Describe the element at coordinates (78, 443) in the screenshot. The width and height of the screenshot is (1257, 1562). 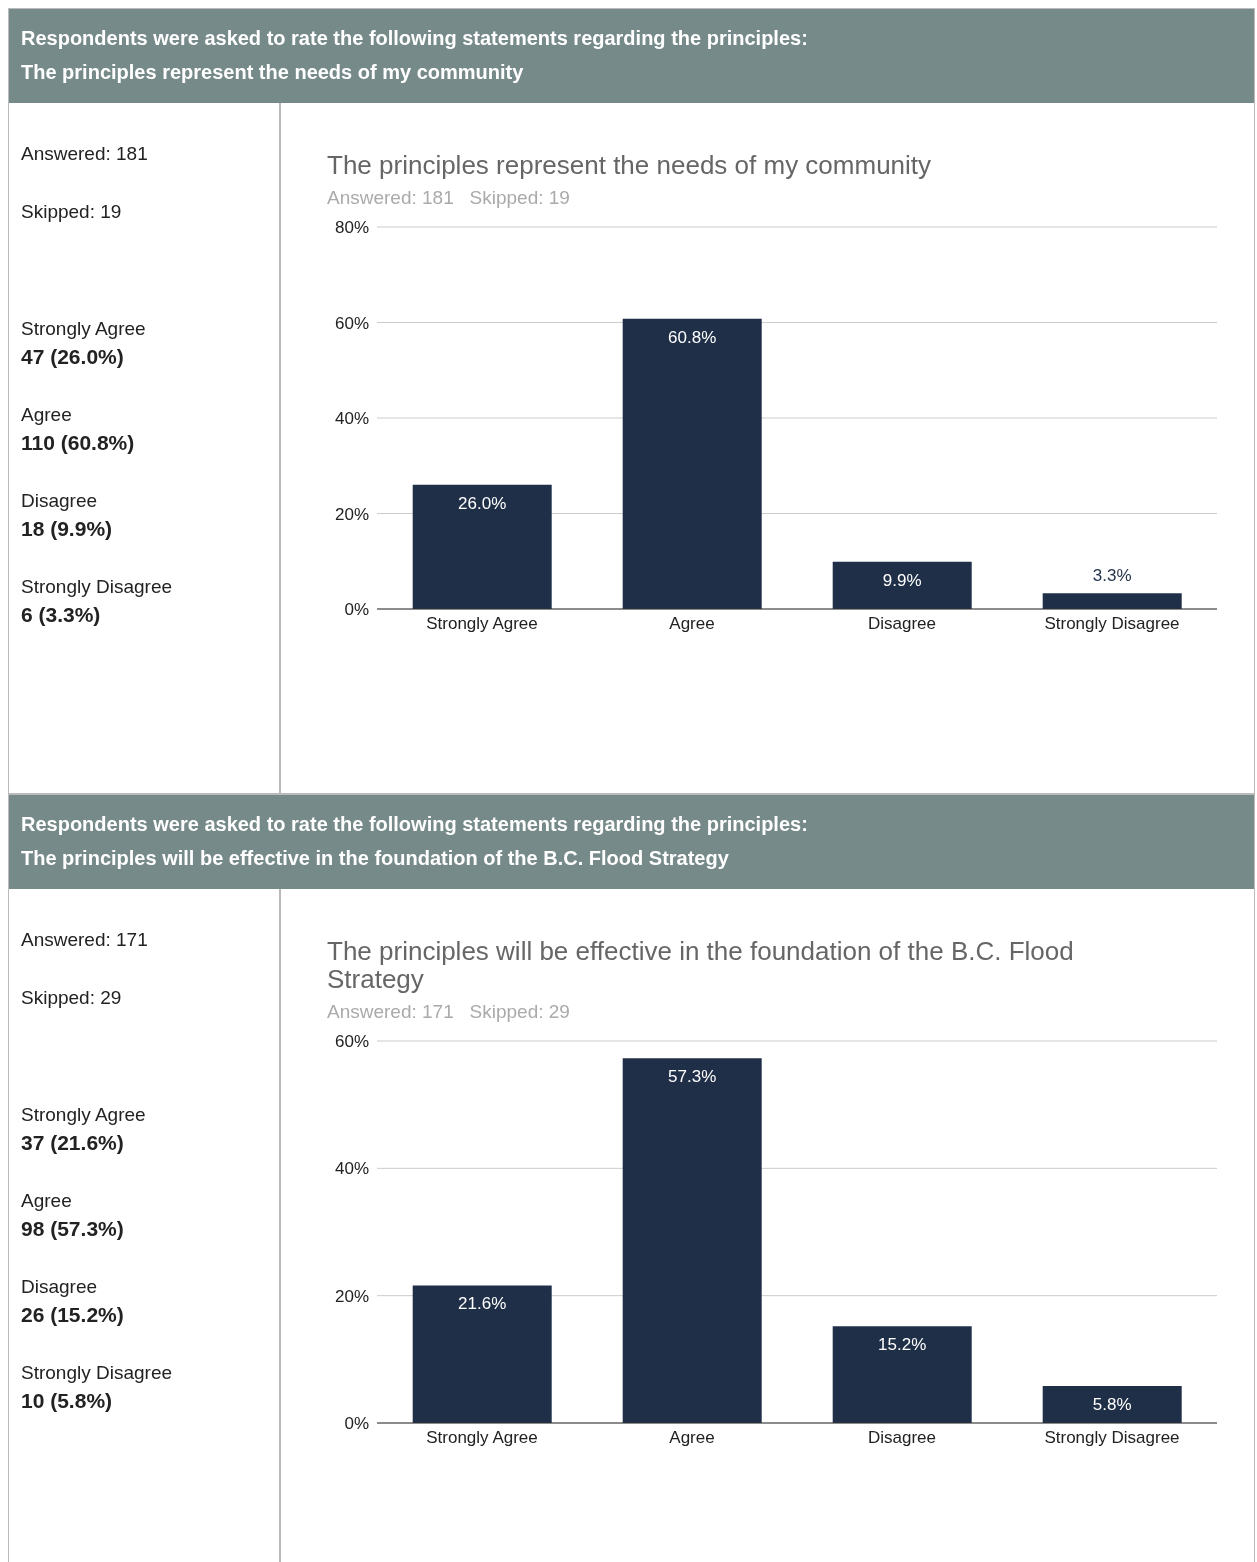
I see `text: 110 (60.8%)` at that location.